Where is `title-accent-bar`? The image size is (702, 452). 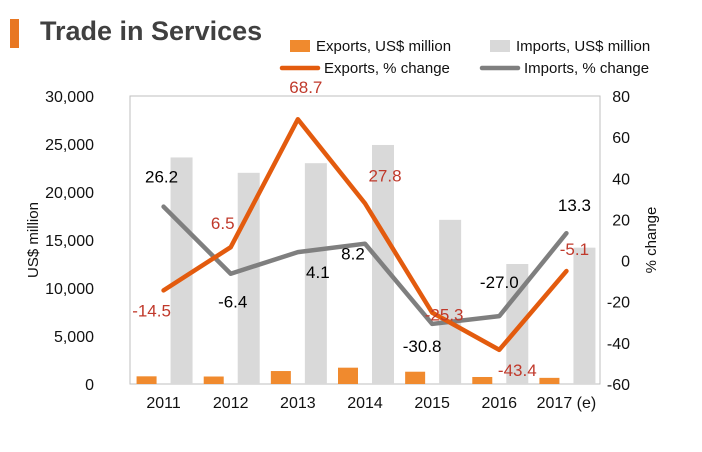 title-accent-bar is located at coordinates (14, 33).